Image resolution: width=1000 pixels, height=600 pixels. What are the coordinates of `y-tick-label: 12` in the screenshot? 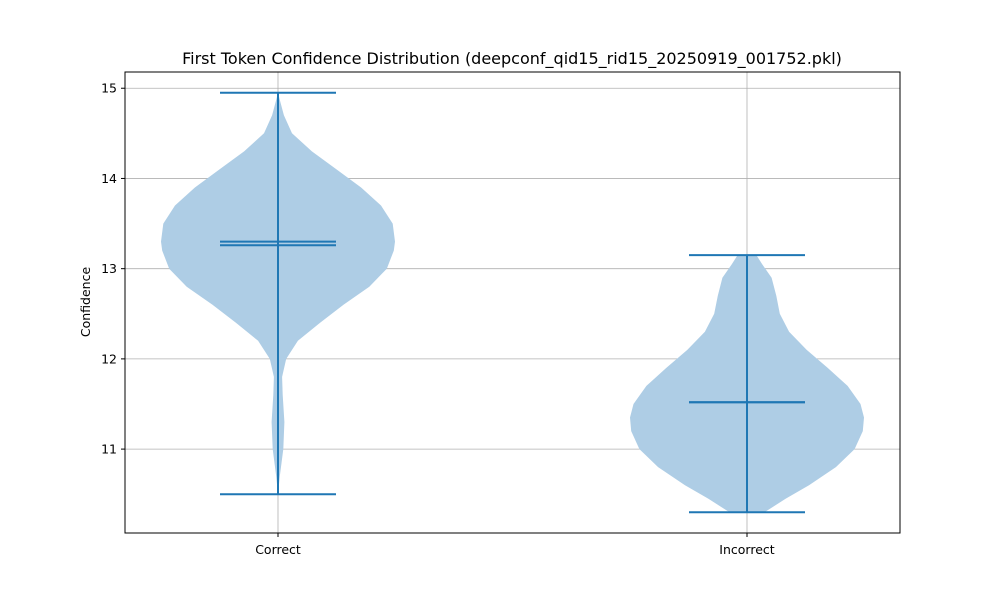 It's located at (109, 358).